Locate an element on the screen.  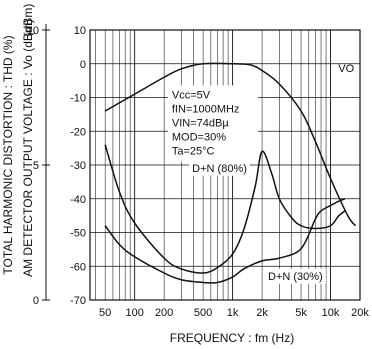
y-inner-tick-label: -70 is located at coordinates (78, 301).